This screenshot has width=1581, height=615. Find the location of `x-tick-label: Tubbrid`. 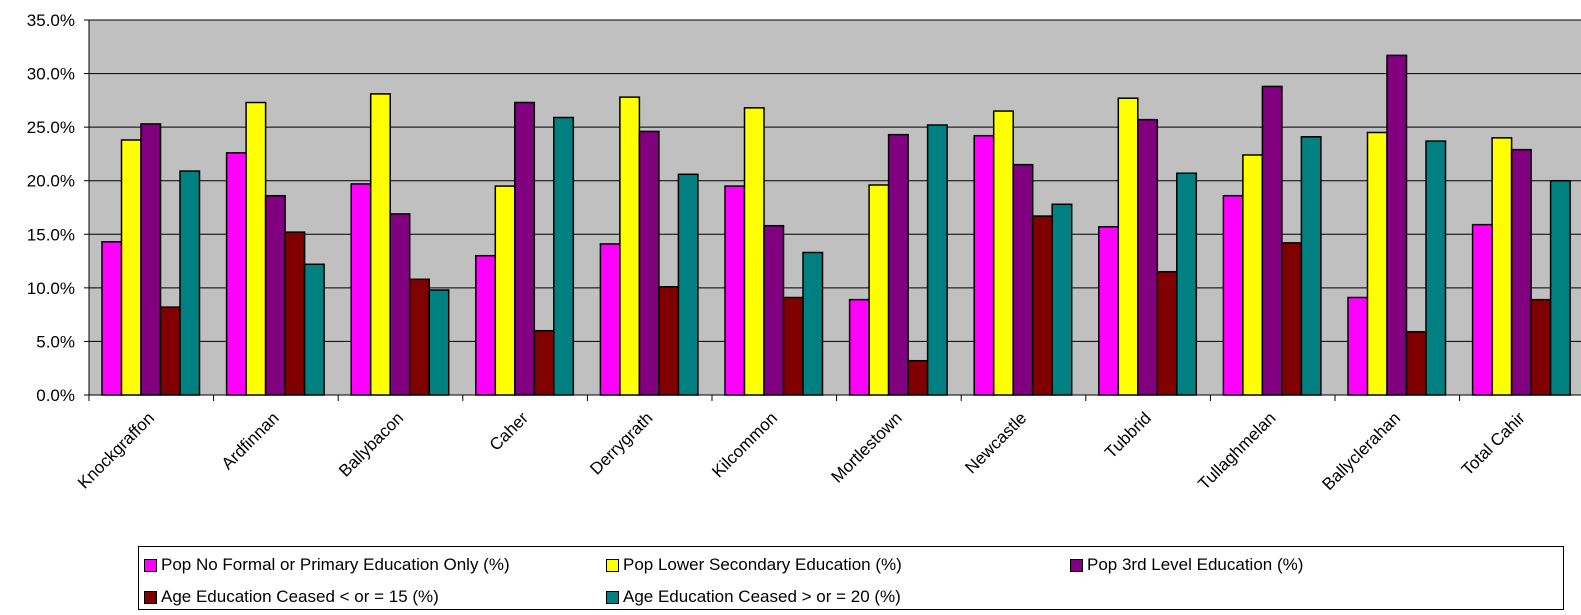

x-tick-label: Tubbrid is located at coordinates (1128, 435).